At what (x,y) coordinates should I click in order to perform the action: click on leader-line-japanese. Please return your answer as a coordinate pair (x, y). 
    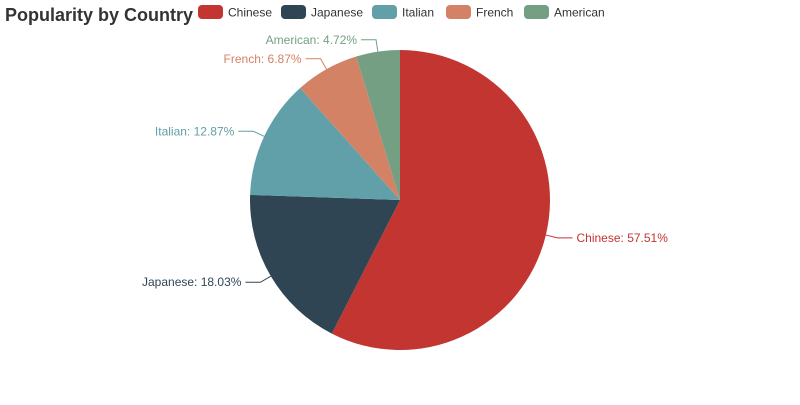
    Looking at the image, I should click on (258, 279).